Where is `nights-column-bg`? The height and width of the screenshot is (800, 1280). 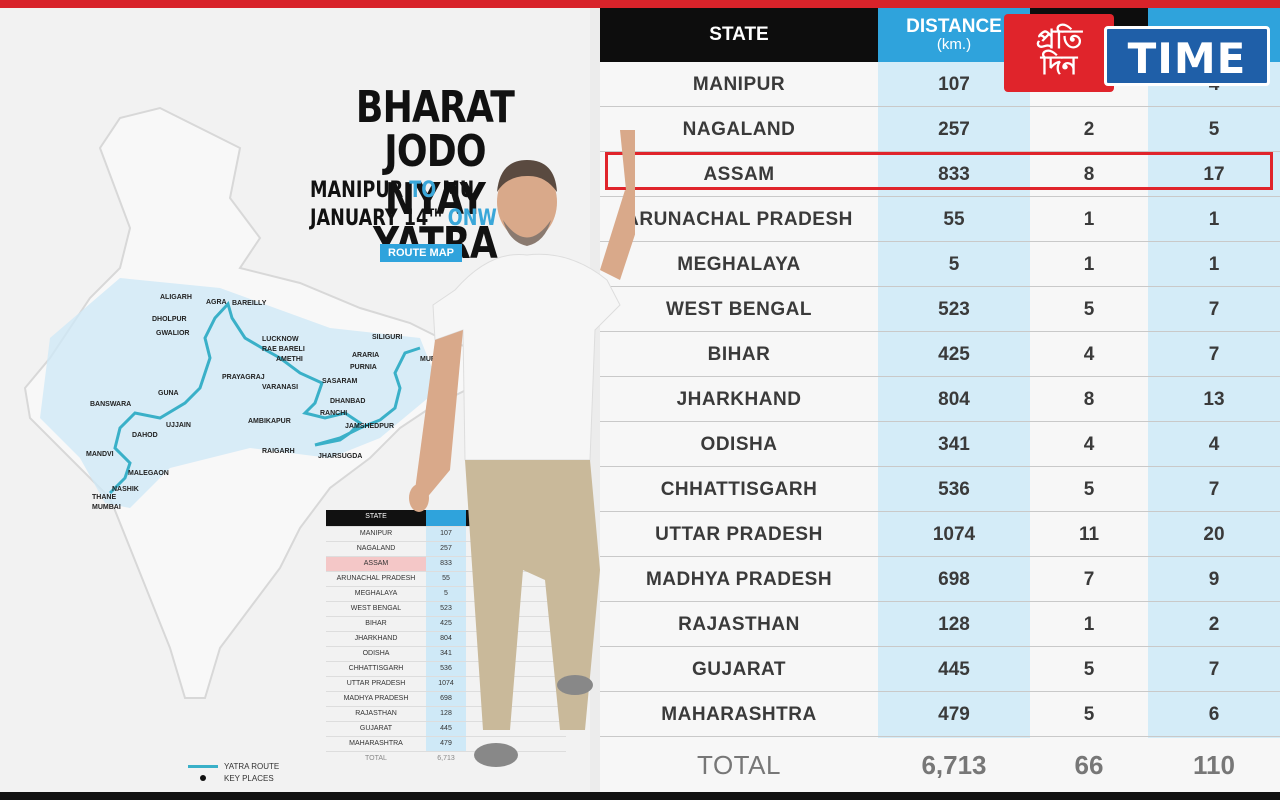
nights-column-bg is located at coordinates (1214, 400).